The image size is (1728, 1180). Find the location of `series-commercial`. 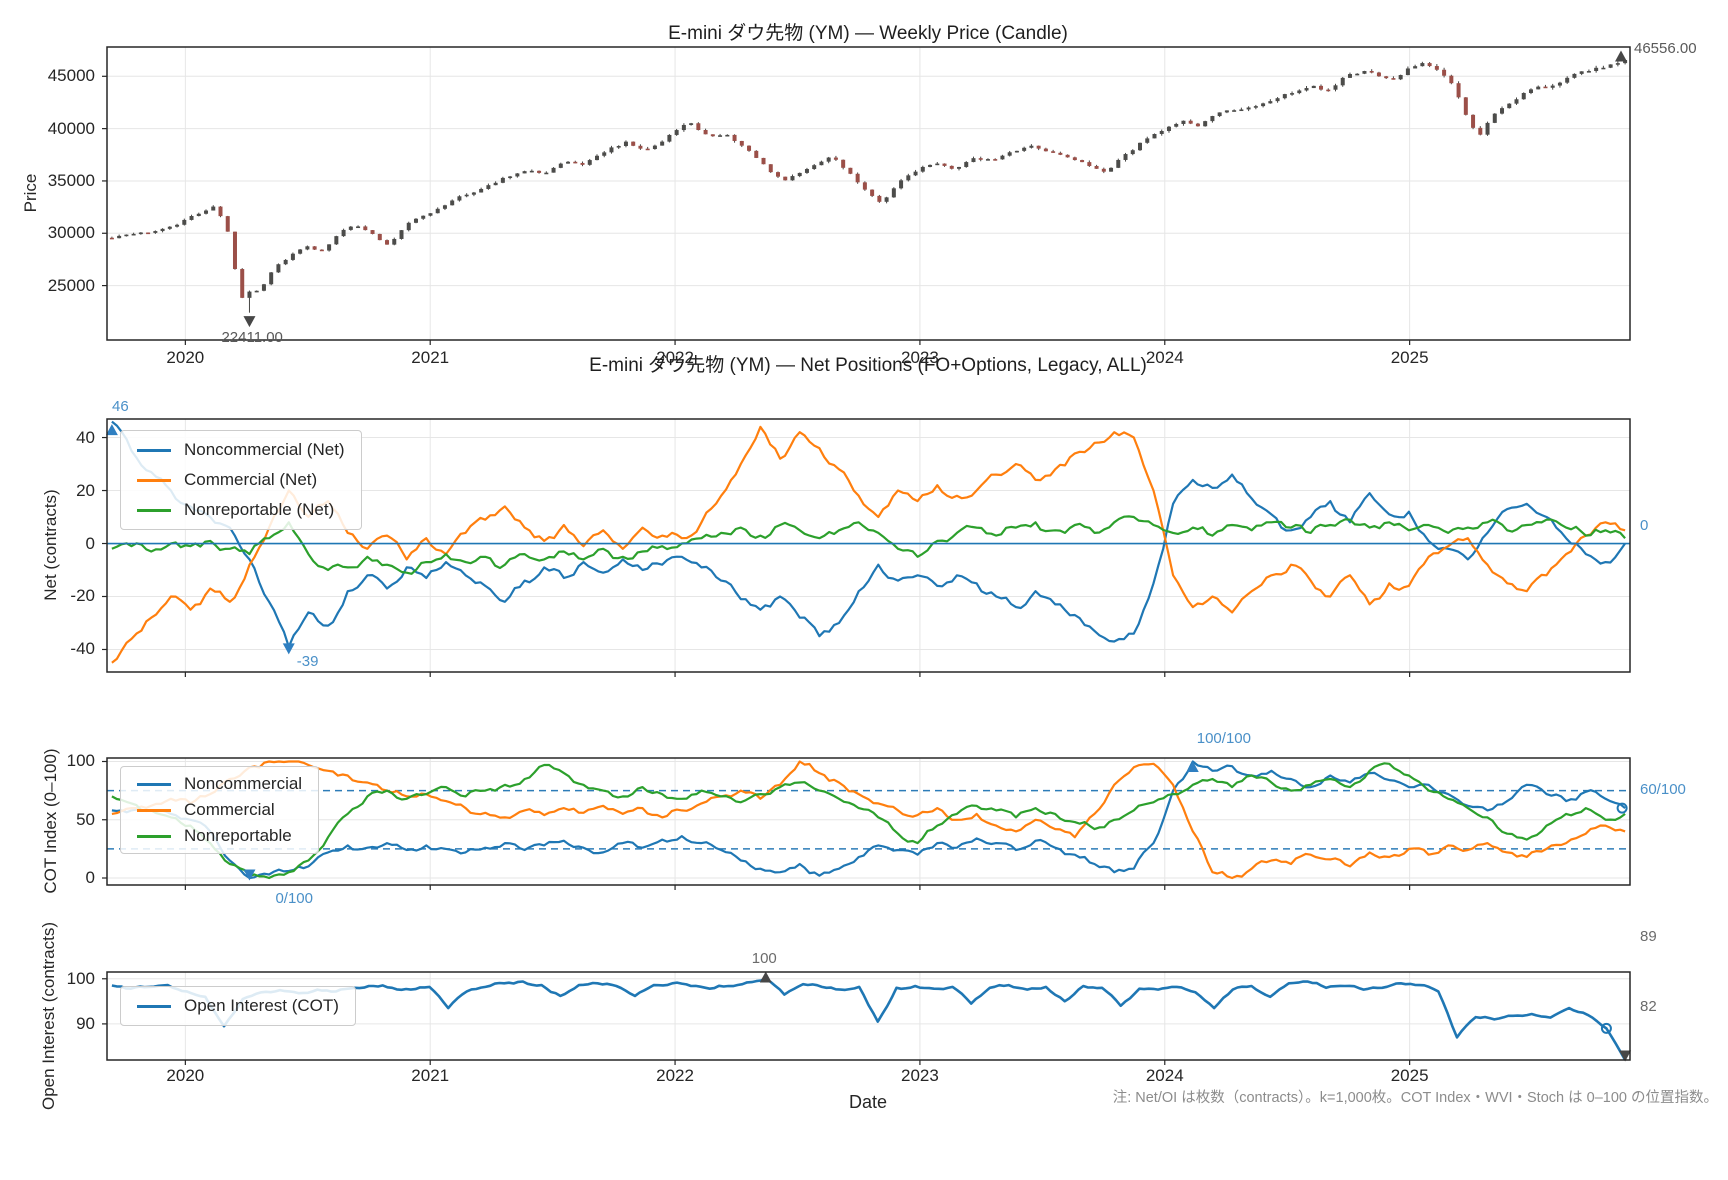

series-commercial is located at coordinates (868, 820).